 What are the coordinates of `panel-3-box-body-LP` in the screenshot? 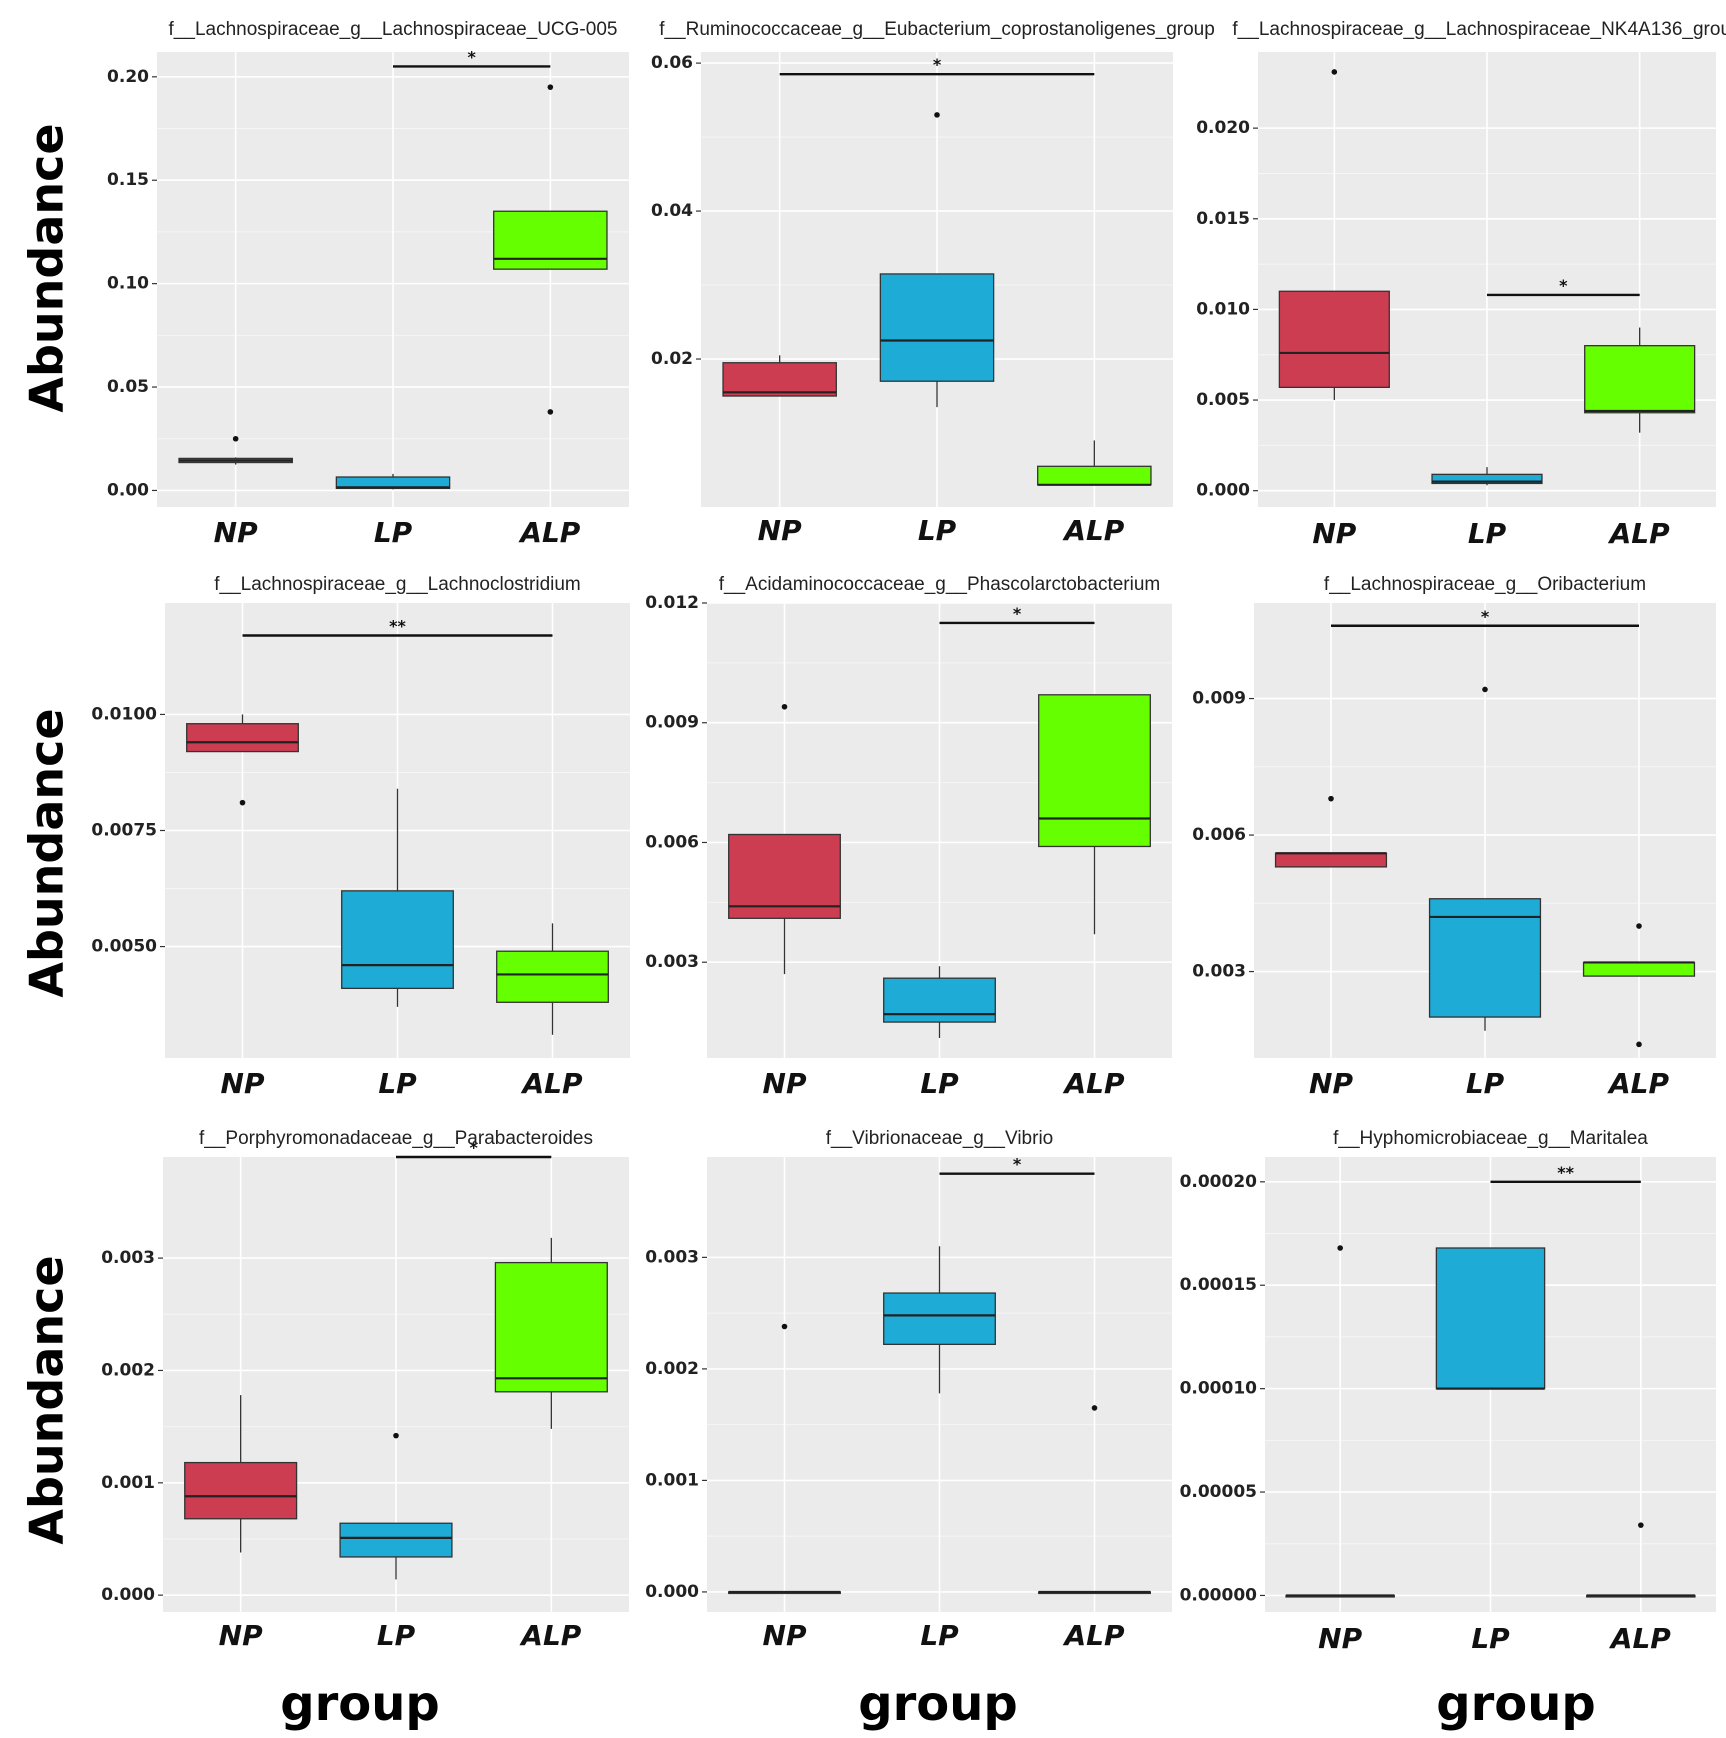 It's located at (1487, 479).